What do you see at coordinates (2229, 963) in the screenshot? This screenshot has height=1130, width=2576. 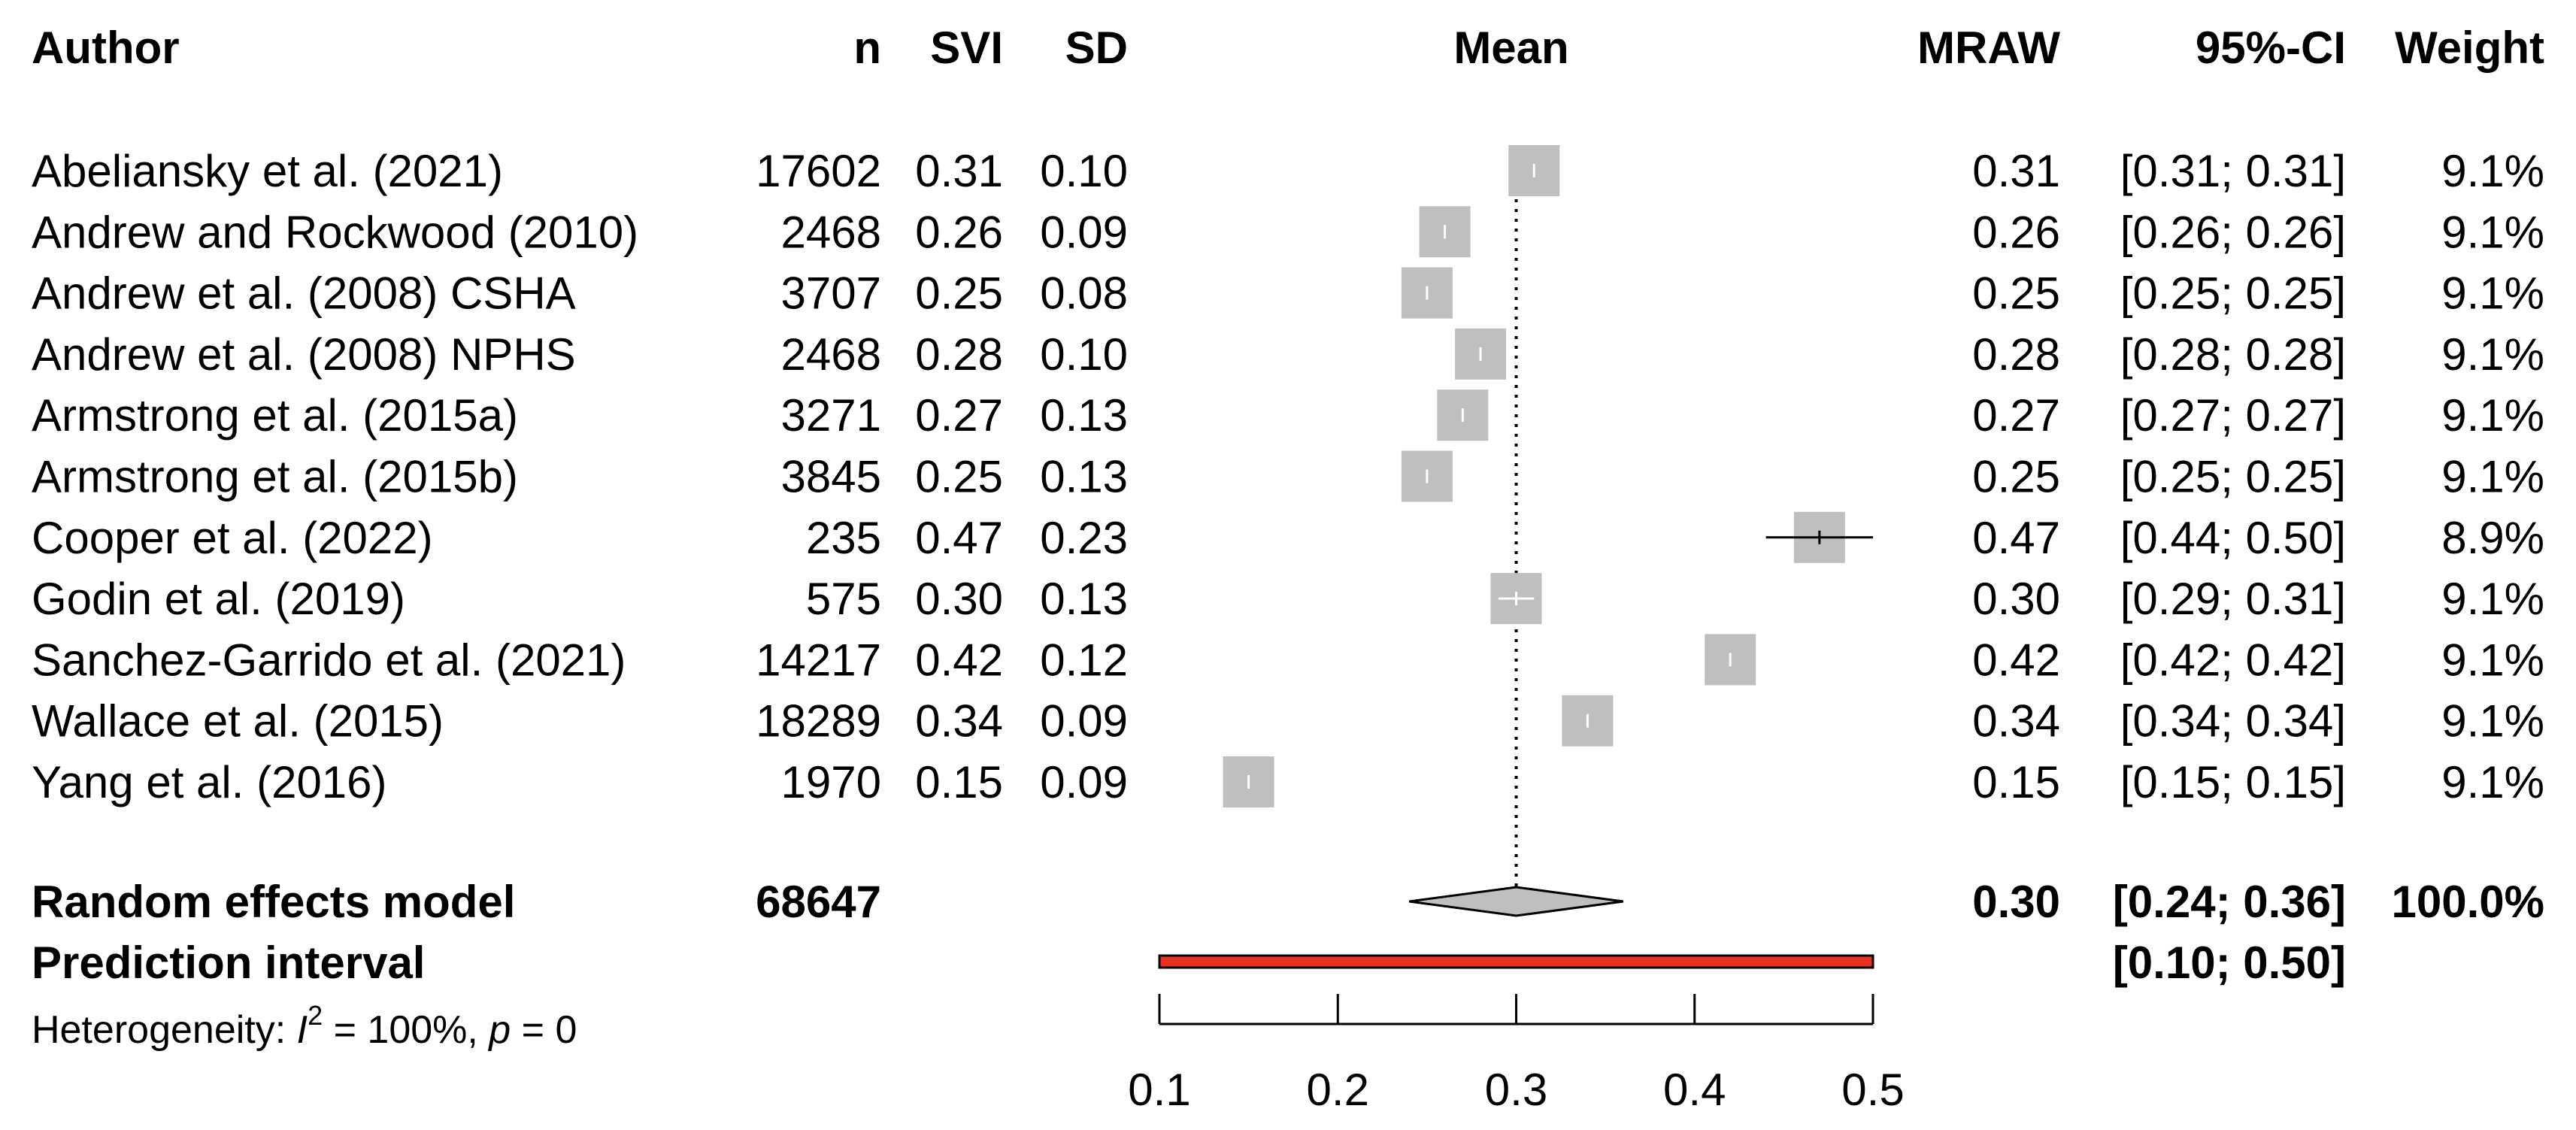 I see `prediction-ci: [0.10; 0.50]` at bounding box center [2229, 963].